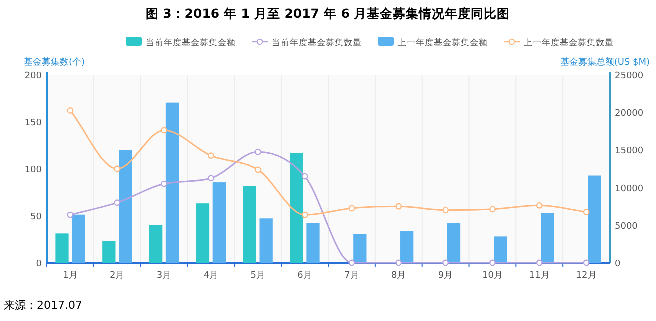 Image resolution: width=656 pixels, height=321 pixels. I want to click on x-tick-label: 4月, so click(211, 276).